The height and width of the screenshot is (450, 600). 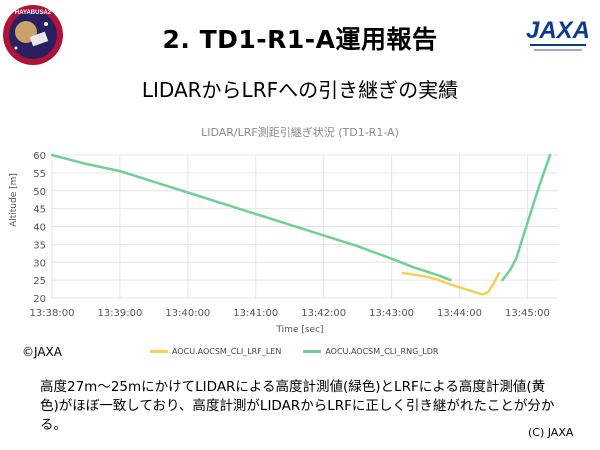 What do you see at coordinates (39, 156) in the screenshot?
I see `y-tick-label: 60` at bounding box center [39, 156].